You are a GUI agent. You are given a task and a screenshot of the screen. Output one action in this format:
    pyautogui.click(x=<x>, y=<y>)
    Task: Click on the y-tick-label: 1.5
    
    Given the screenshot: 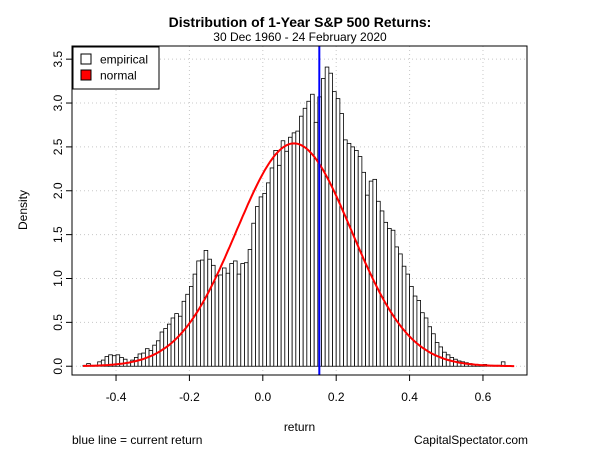 What is the action you would take?
    pyautogui.click(x=58, y=234)
    